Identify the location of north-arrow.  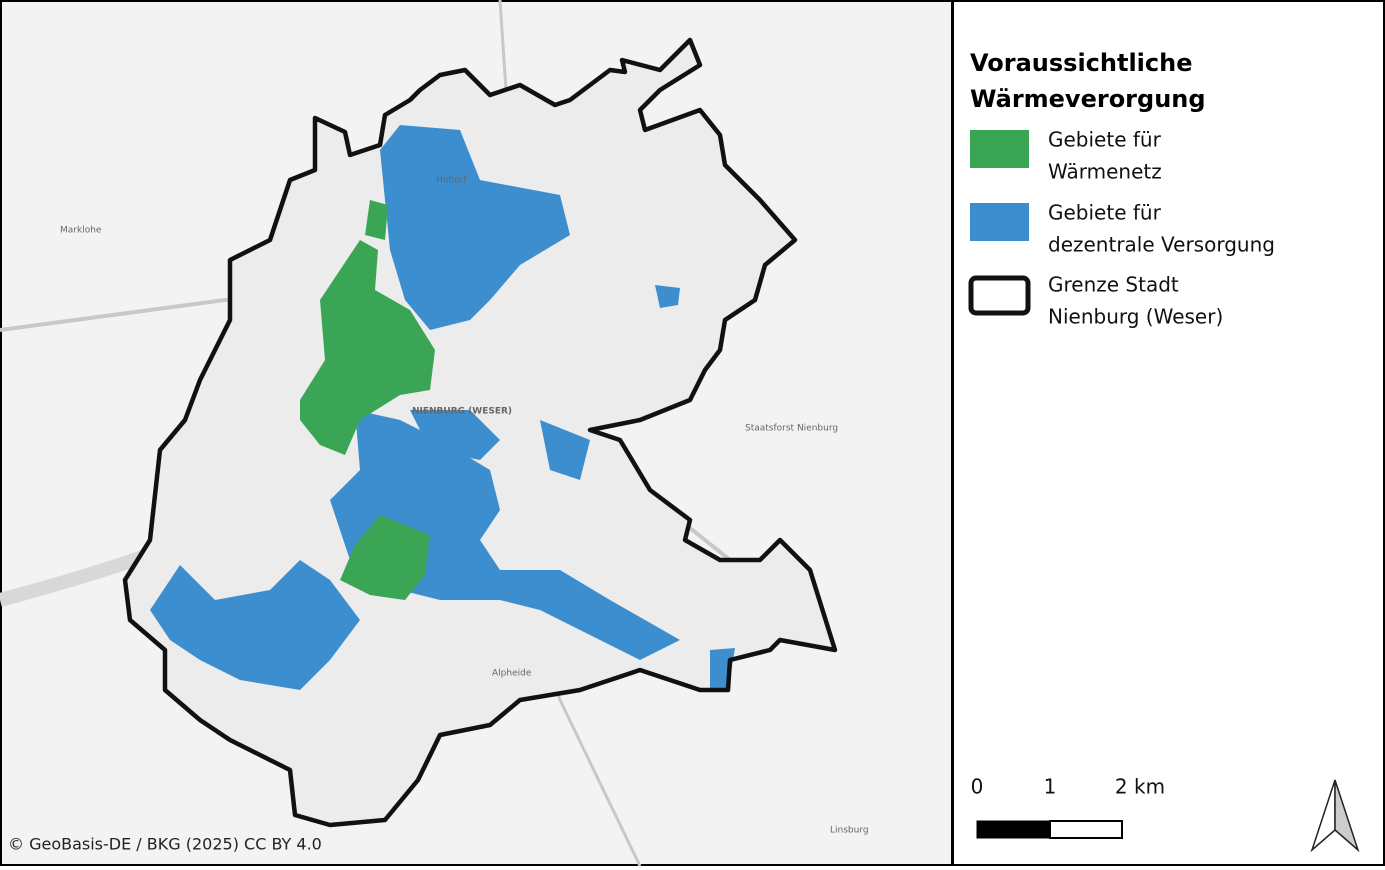
(1335, 816).